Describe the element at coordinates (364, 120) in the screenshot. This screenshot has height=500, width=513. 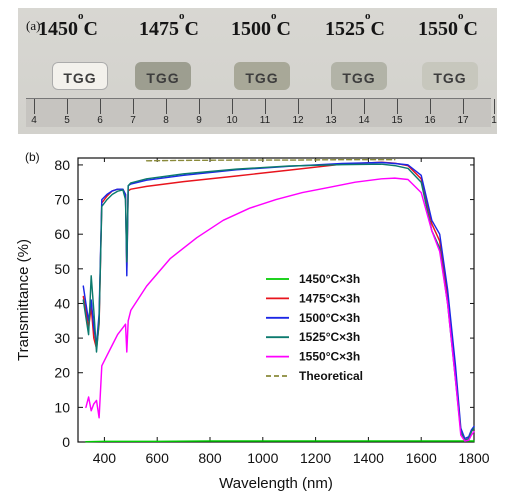
I see `ruler-number: 14` at that location.